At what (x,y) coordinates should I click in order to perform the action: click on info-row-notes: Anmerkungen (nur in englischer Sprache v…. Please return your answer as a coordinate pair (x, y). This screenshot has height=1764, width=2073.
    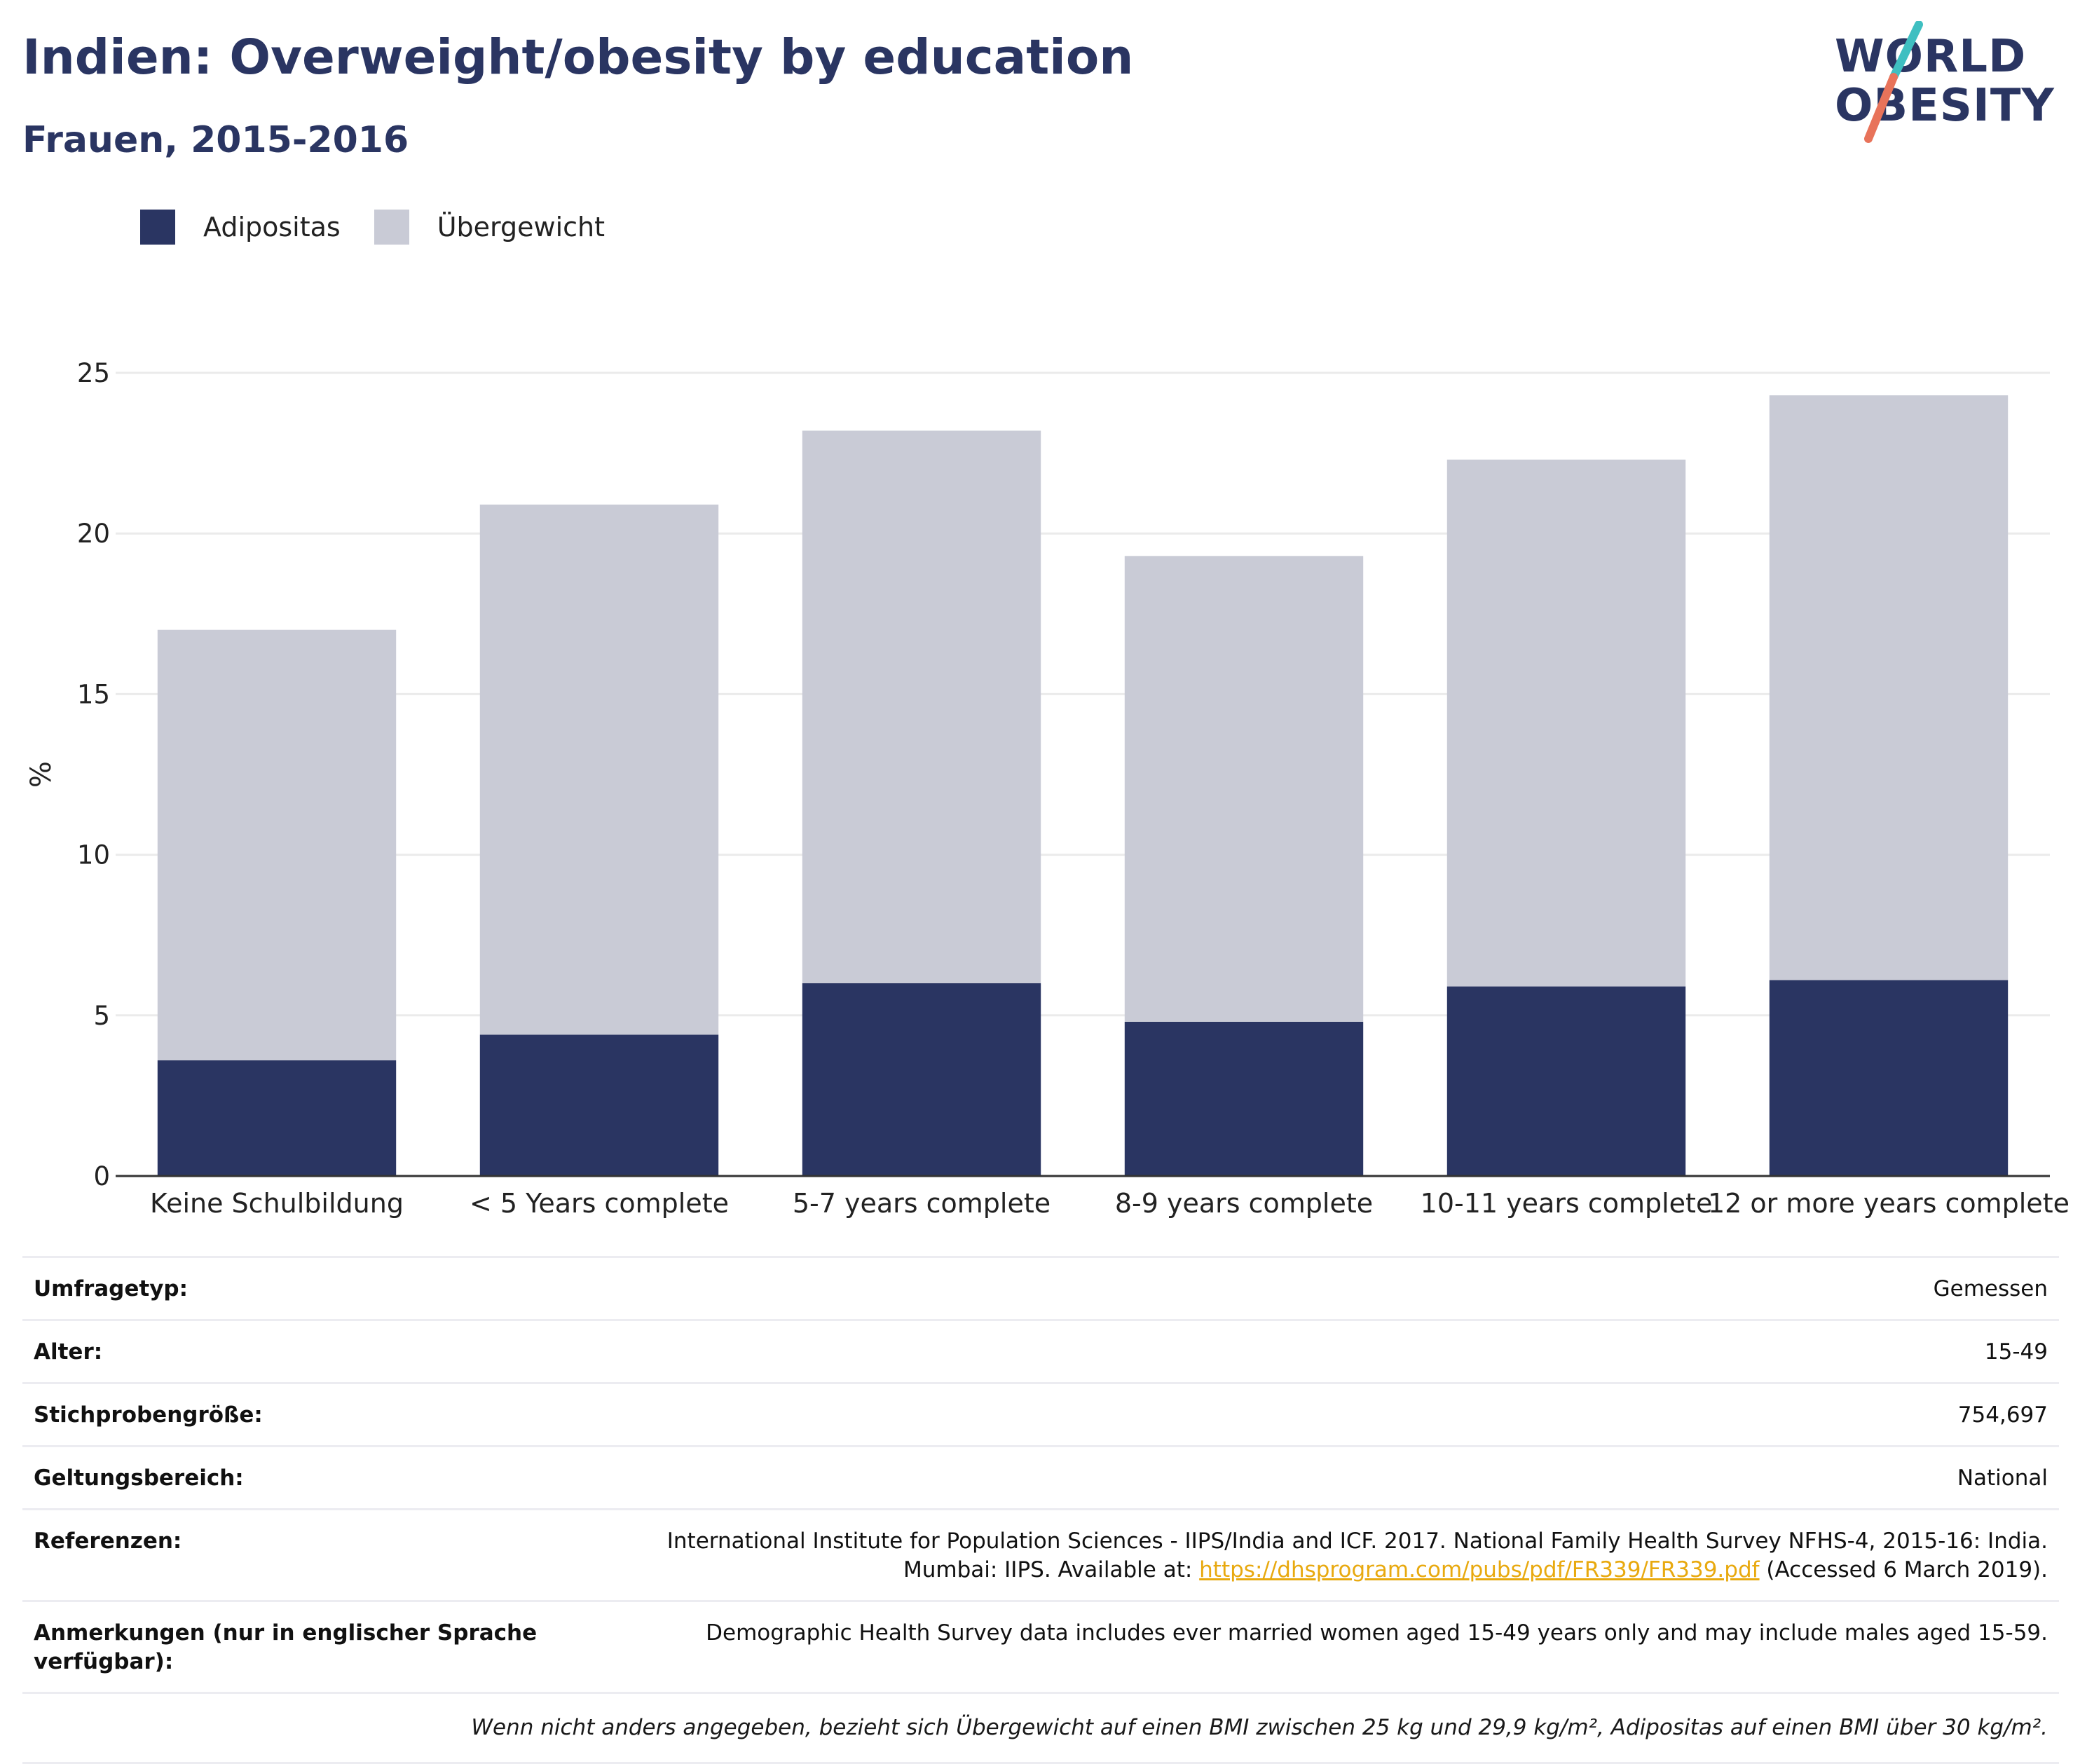
    Looking at the image, I should click on (1040, 1646).